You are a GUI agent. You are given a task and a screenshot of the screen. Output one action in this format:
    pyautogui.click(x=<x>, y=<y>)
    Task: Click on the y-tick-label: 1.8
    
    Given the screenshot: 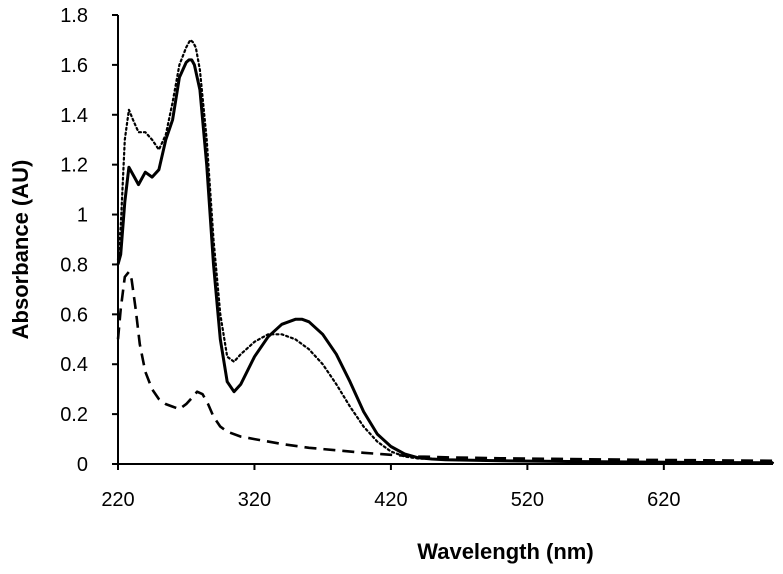 What is the action you would take?
    pyautogui.click(x=74, y=16)
    